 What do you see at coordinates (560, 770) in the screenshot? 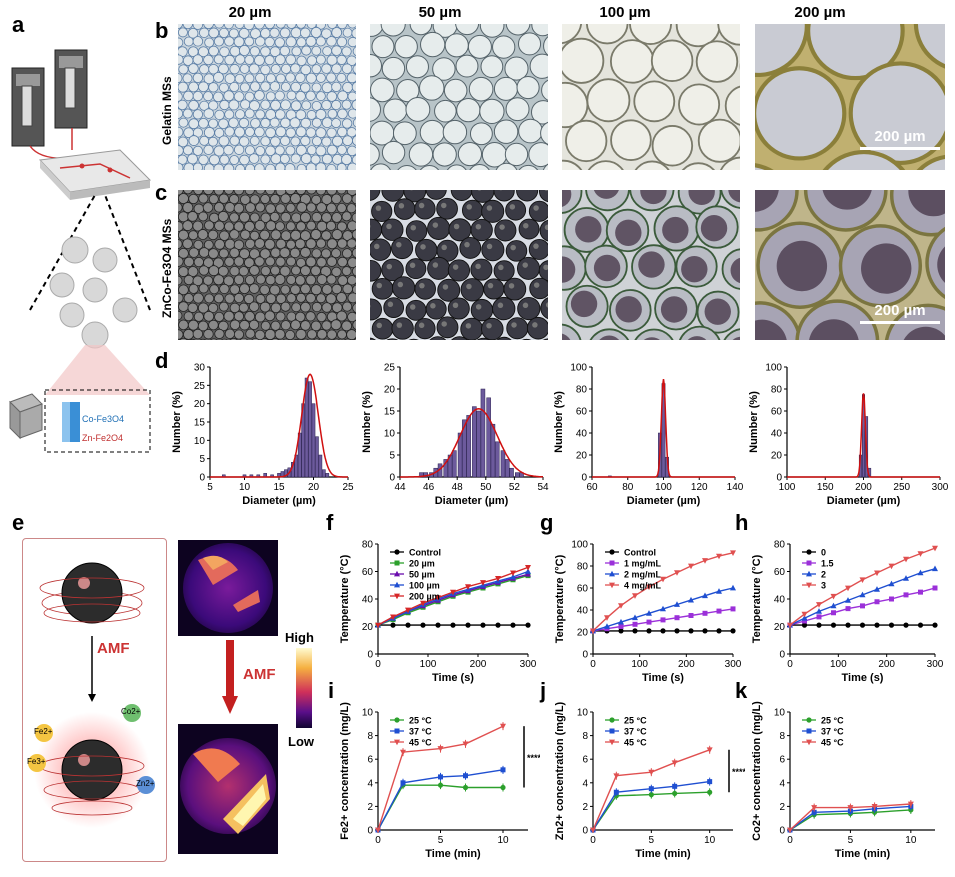
I see `y-axis-label: Zn2+ concentration (mg/L)` at bounding box center [560, 770].